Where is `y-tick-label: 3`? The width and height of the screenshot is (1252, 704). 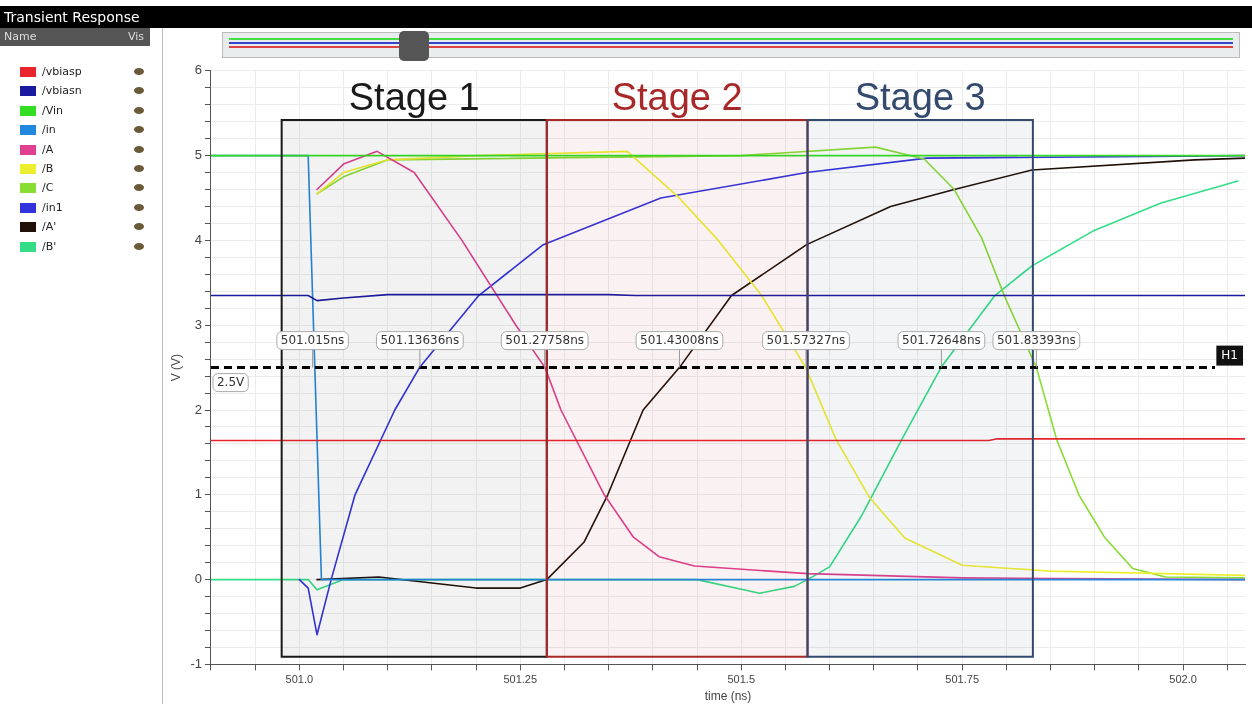 y-tick-label: 3 is located at coordinates (198, 324).